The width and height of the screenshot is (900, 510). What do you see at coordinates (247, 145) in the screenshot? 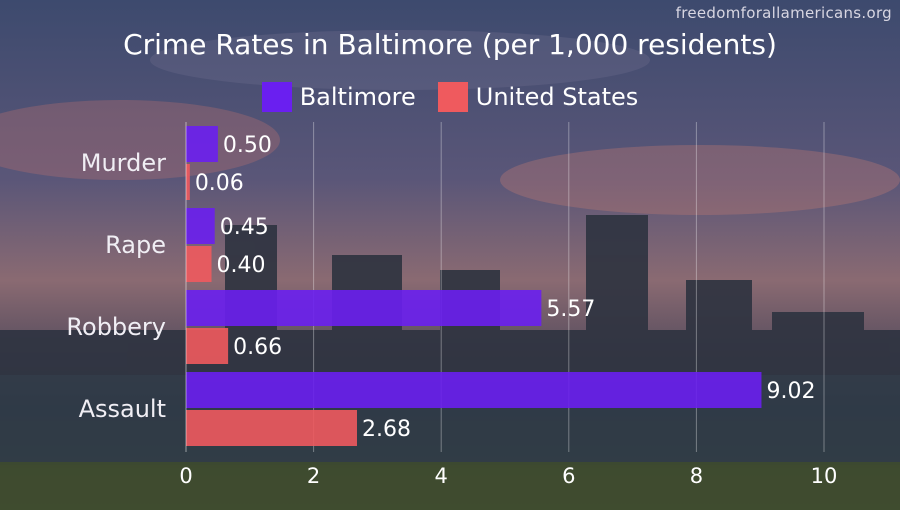
I see `data-label: 0.50` at bounding box center [247, 145].